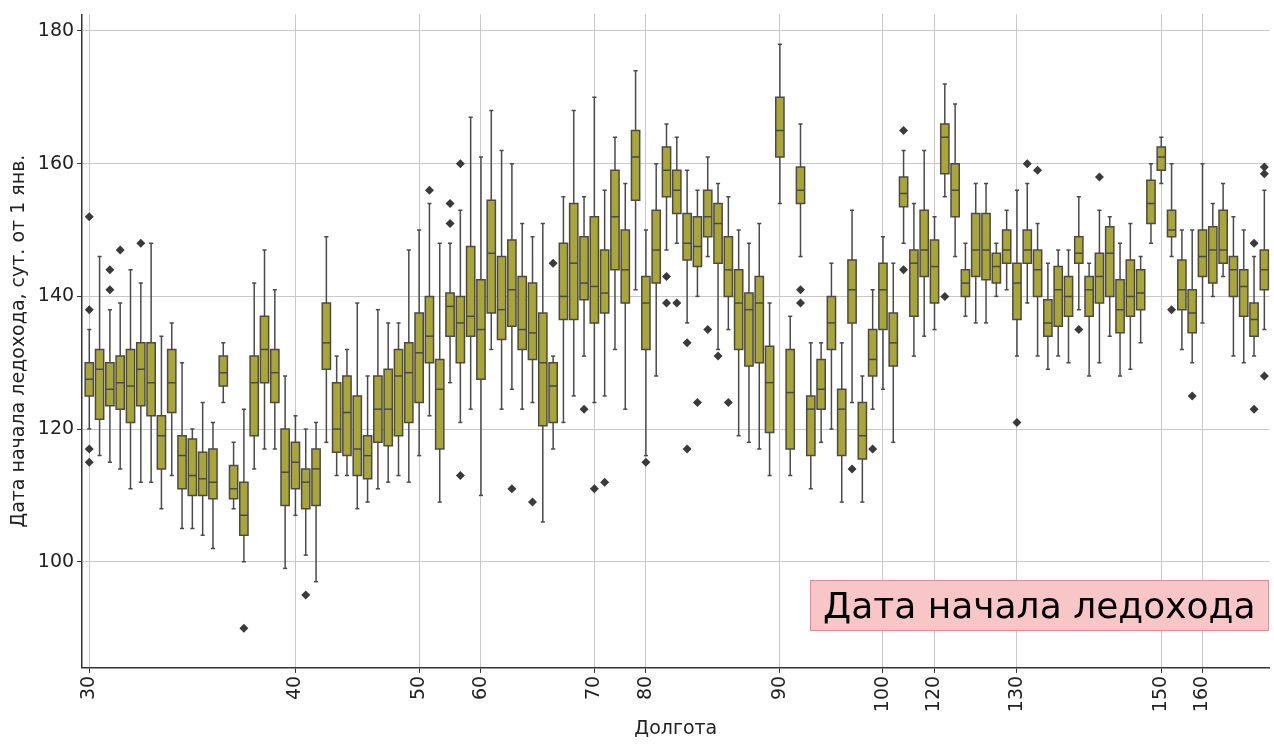 The image size is (1274, 744). What do you see at coordinates (1159, 694) in the screenshot?
I see `x-tick-label: 150` at bounding box center [1159, 694].